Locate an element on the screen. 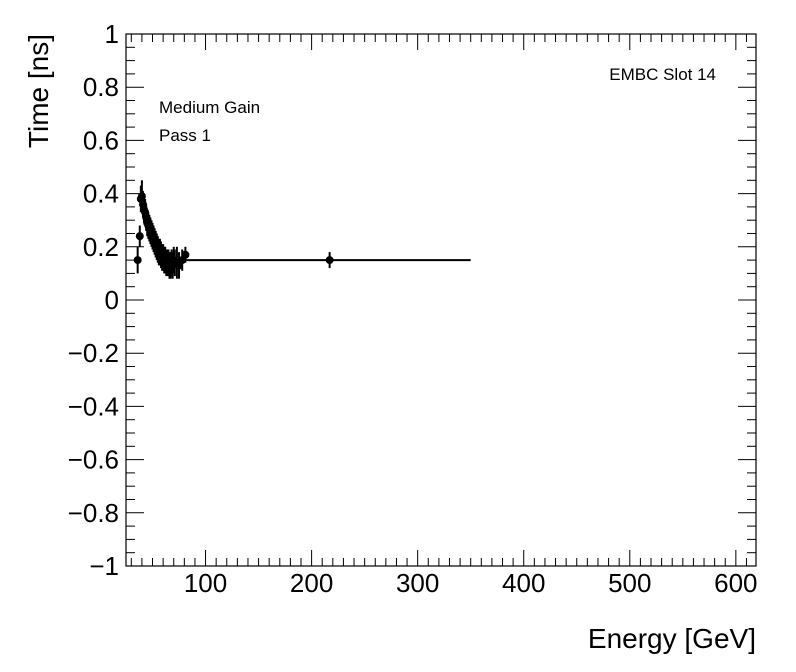  x-tick-label: 400 is located at coordinates (523, 583).